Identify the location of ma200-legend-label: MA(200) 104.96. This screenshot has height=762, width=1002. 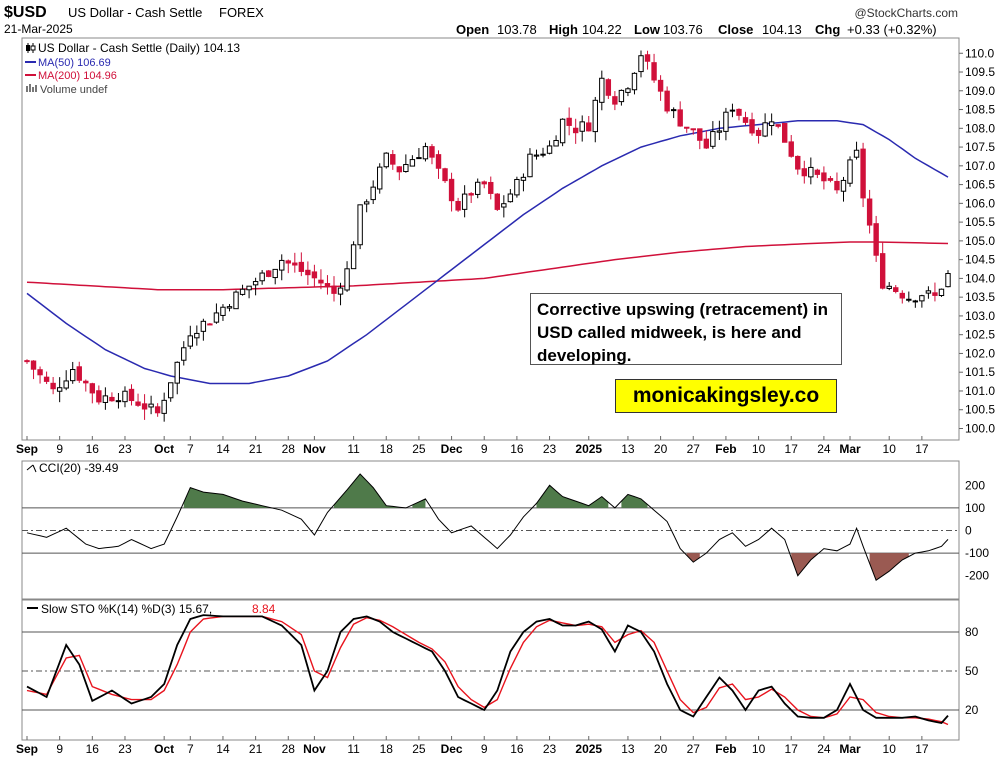
(77, 76).